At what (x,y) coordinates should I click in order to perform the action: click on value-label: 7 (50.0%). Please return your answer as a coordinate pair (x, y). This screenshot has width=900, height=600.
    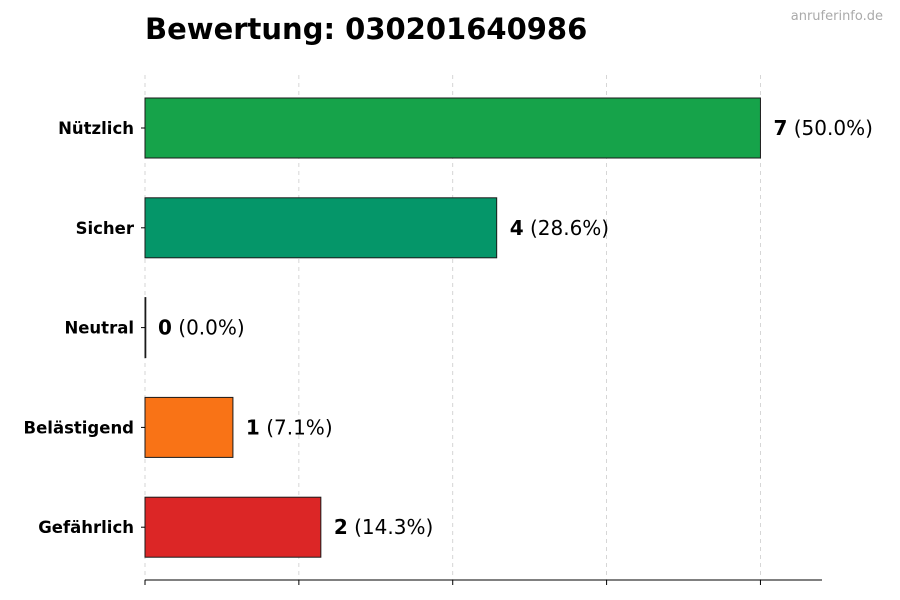
    Looking at the image, I should click on (822, 128).